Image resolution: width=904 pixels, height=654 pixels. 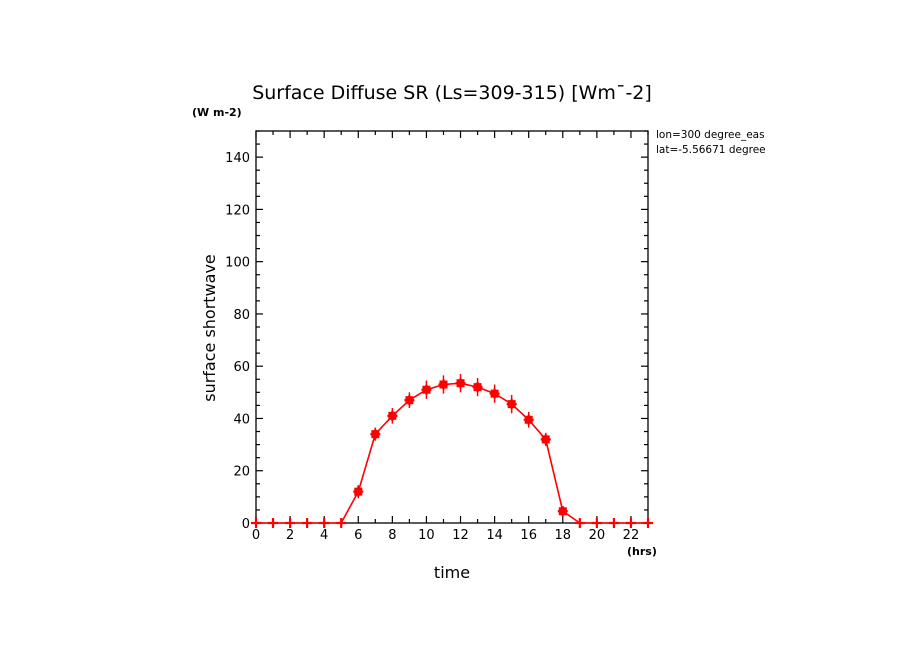 What do you see at coordinates (290, 535) in the screenshot?
I see `x-tick-label: 2` at bounding box center [290, 535].